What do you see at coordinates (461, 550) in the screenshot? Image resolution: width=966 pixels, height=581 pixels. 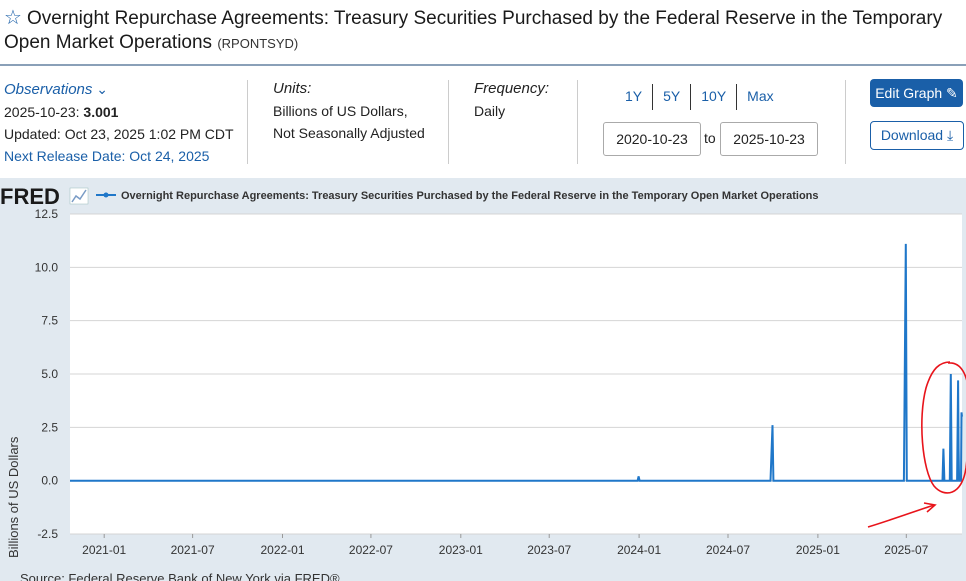 I see `x-tick-label: 2023-01` at bounding box center [461, 550].